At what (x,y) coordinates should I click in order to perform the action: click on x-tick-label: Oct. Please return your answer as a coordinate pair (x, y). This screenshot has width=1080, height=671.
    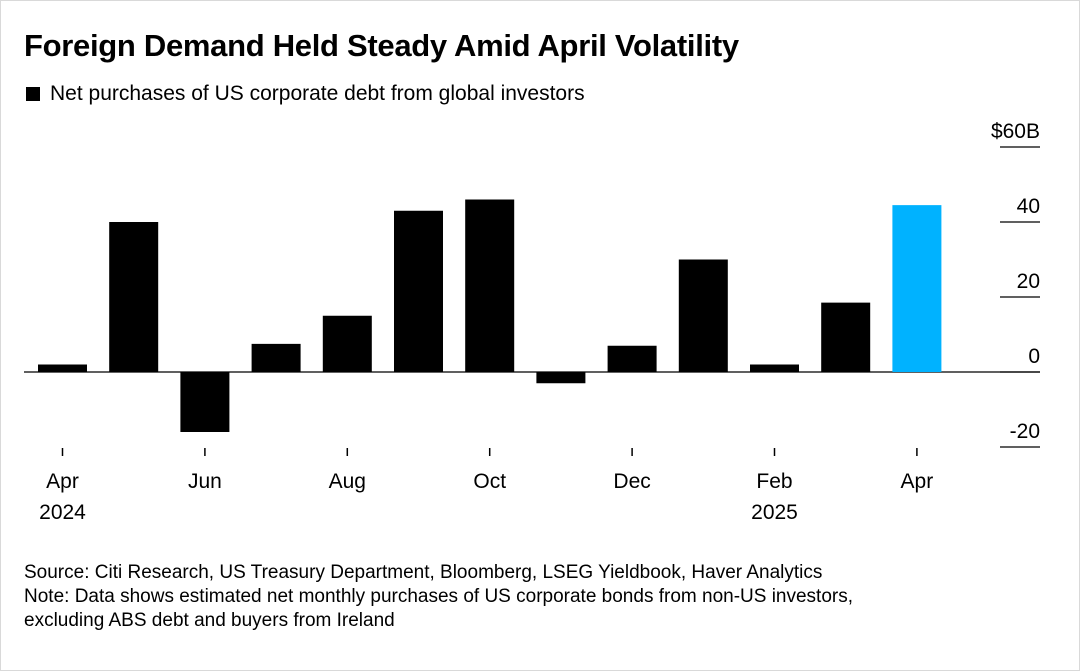
    Looking at the image, I should click on (489, 481).